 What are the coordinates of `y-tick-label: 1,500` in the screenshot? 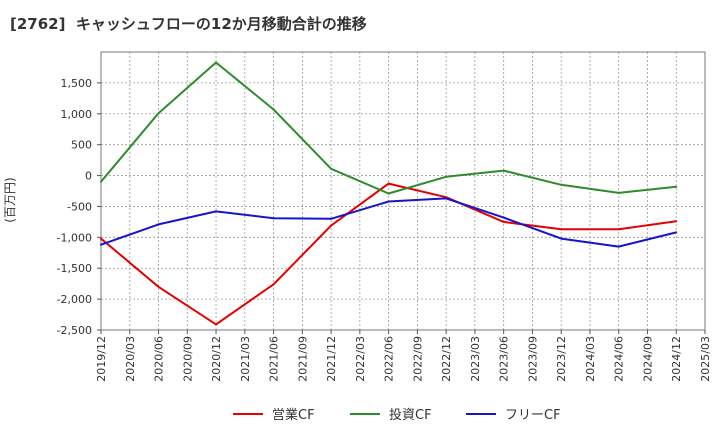 It's located at (77, 83).